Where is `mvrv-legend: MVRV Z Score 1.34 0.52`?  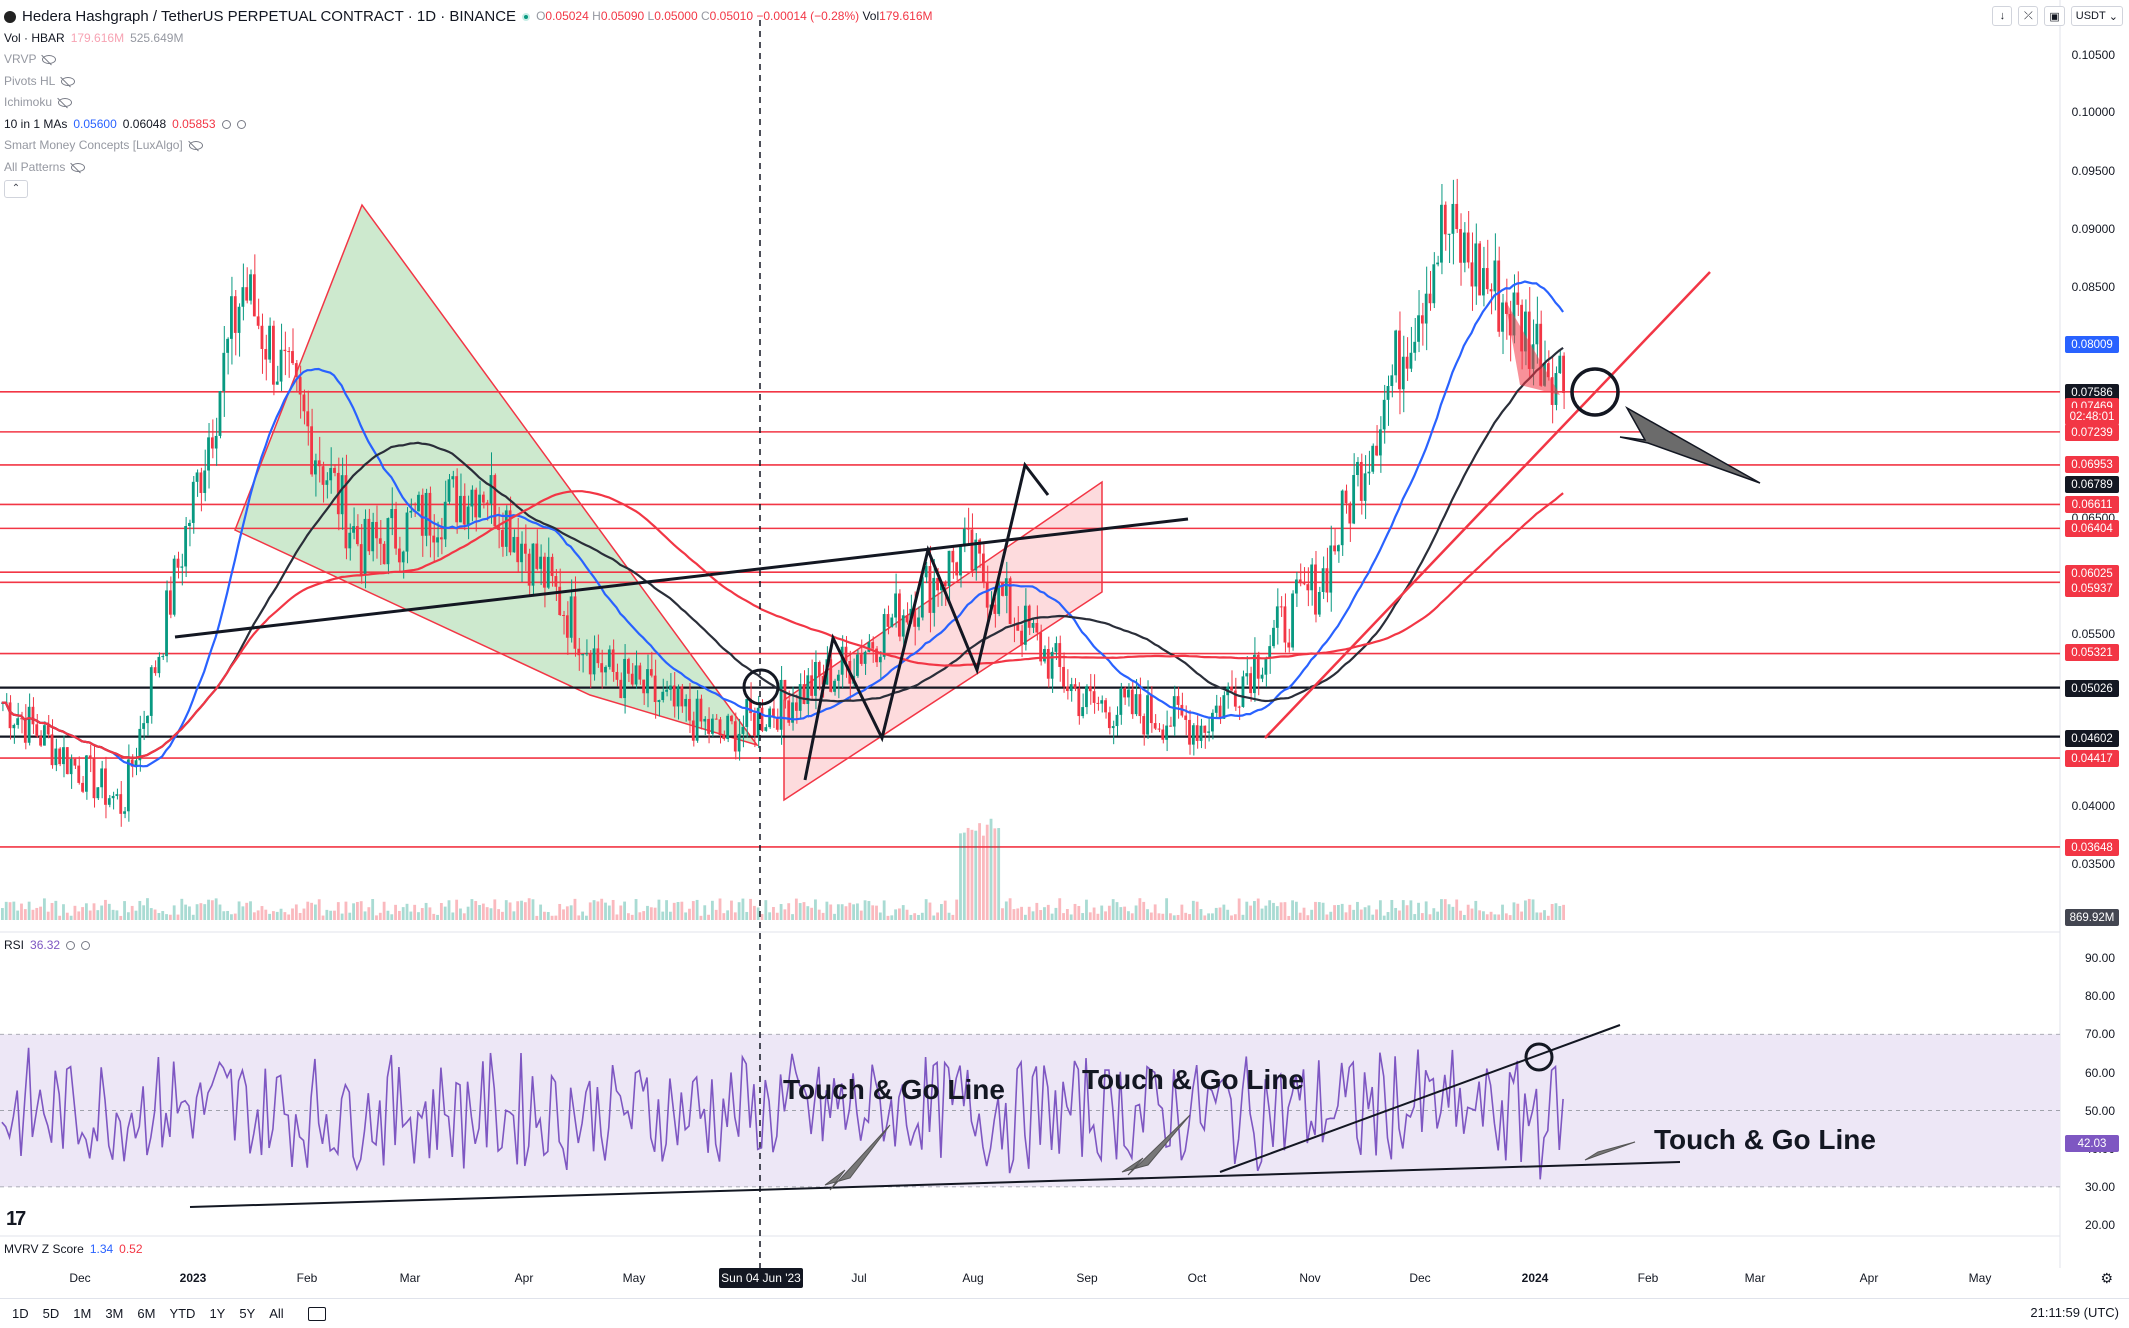 mvrv-legend: MVRV Z Score 1.34 0.52 is located at coordinates (73, 1249).